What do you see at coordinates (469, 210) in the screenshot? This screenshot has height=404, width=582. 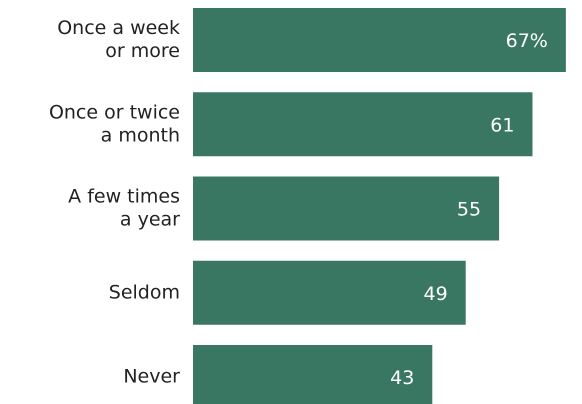 I see `bar-value-label-3: 55` at bounding box center [469, 210].